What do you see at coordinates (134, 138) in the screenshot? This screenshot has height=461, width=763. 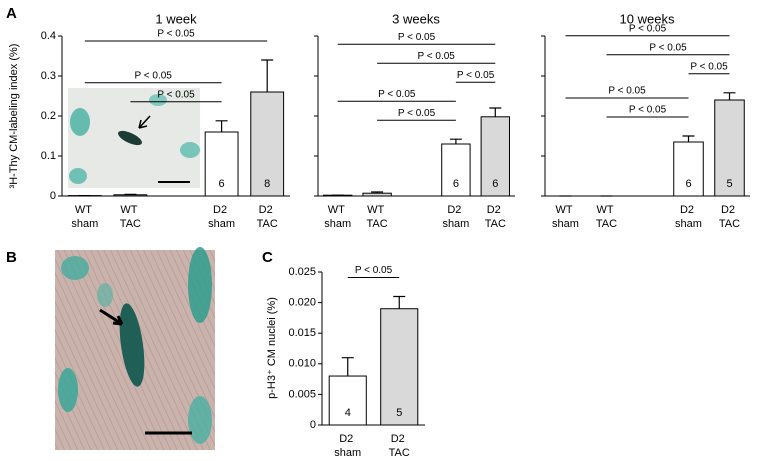 I see `inset-image` at bounding box center [134, 138].